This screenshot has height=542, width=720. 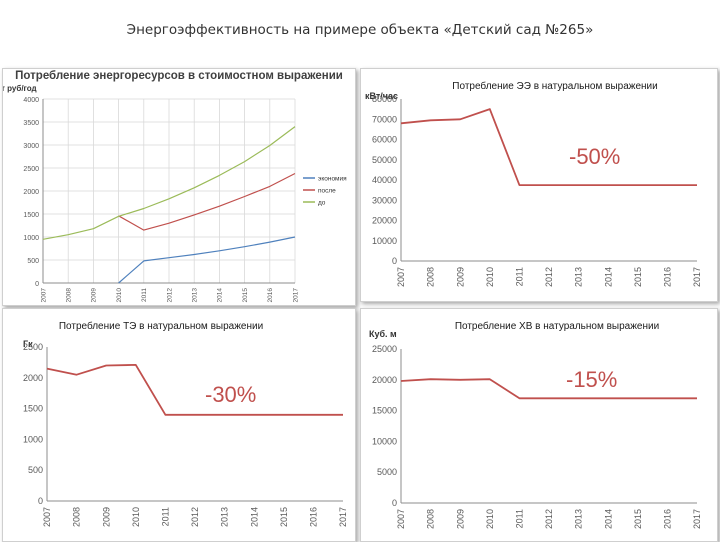 I want to click on y-tick-label: 70000, so click(x=384, y=119).